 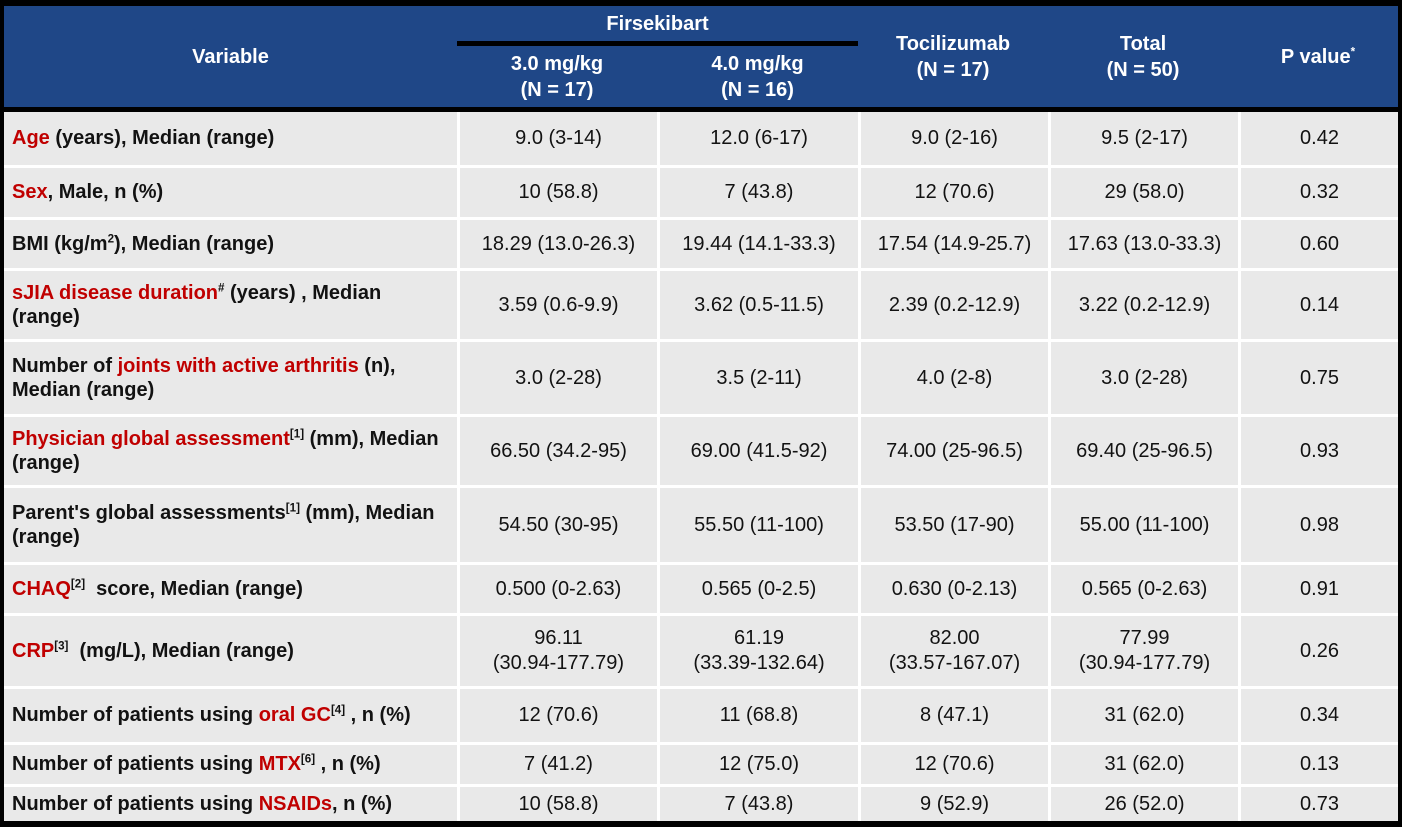 What do you see at coordinates (1315, 56) in the screenshot?
I see `label-text: P value` at bounding box center [1315, 56].